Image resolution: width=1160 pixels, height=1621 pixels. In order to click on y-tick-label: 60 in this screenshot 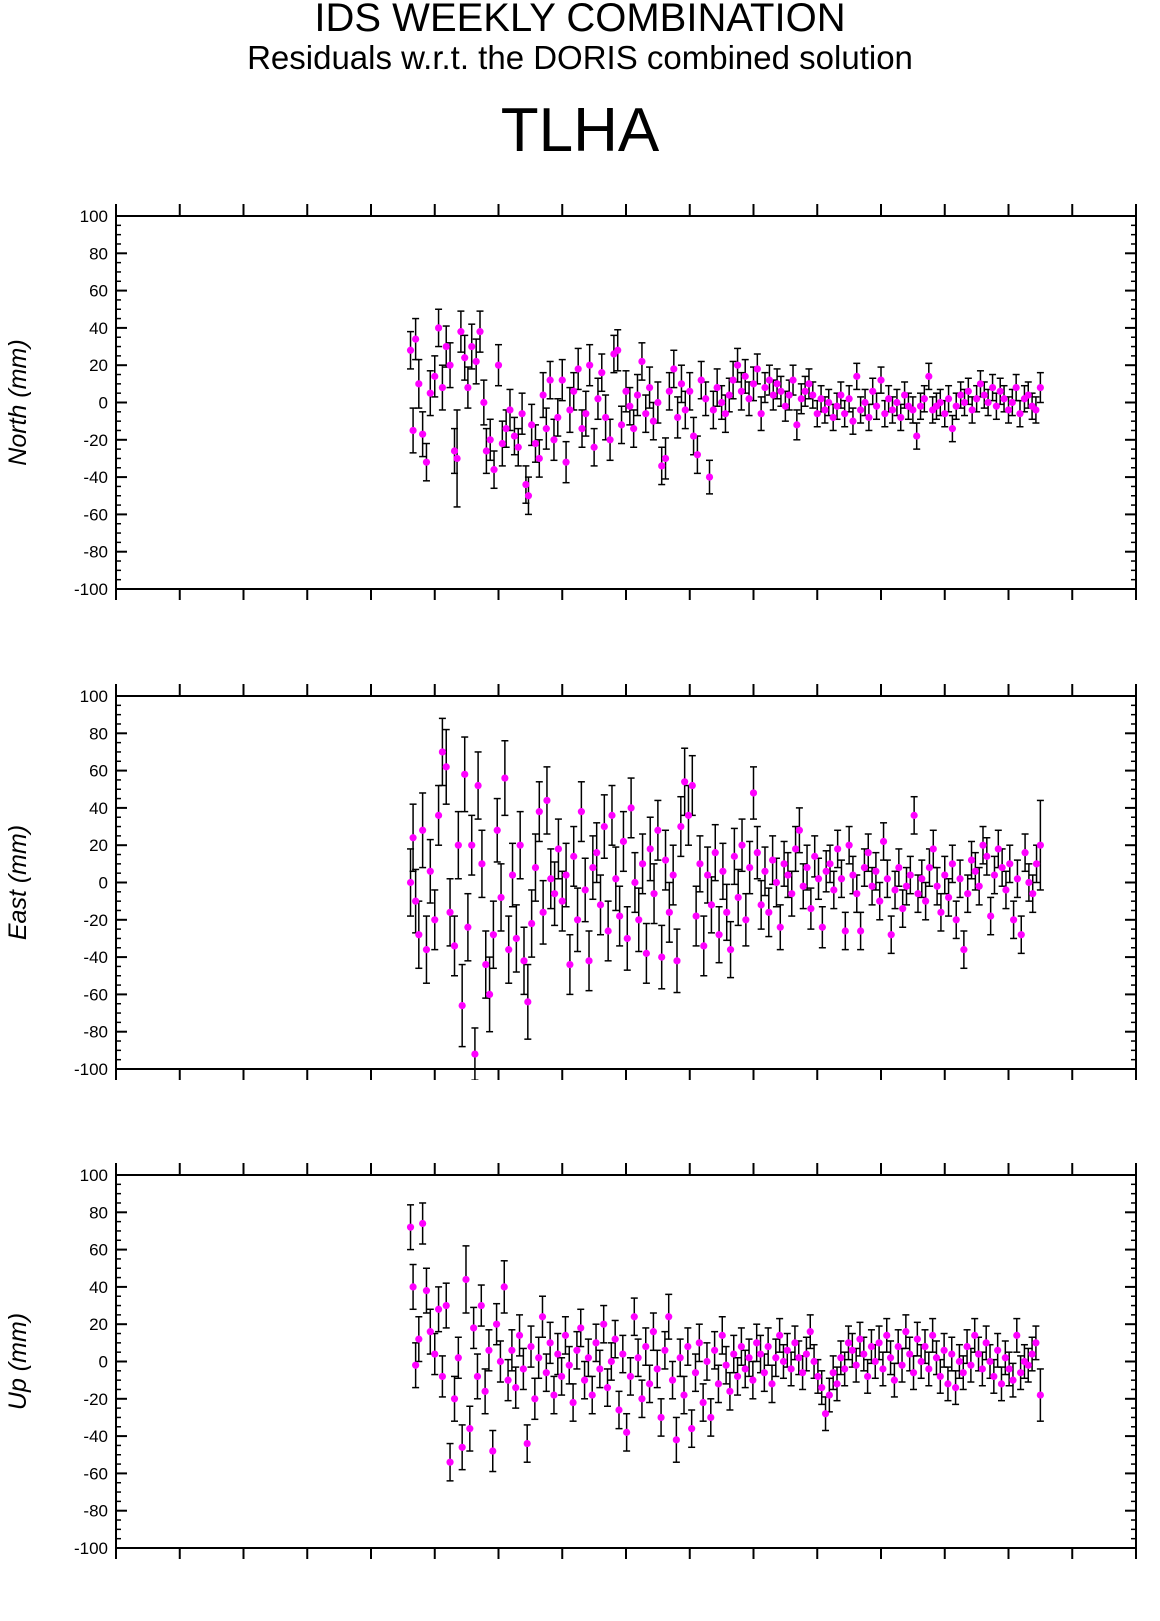, I will do `click(98, 291)`.